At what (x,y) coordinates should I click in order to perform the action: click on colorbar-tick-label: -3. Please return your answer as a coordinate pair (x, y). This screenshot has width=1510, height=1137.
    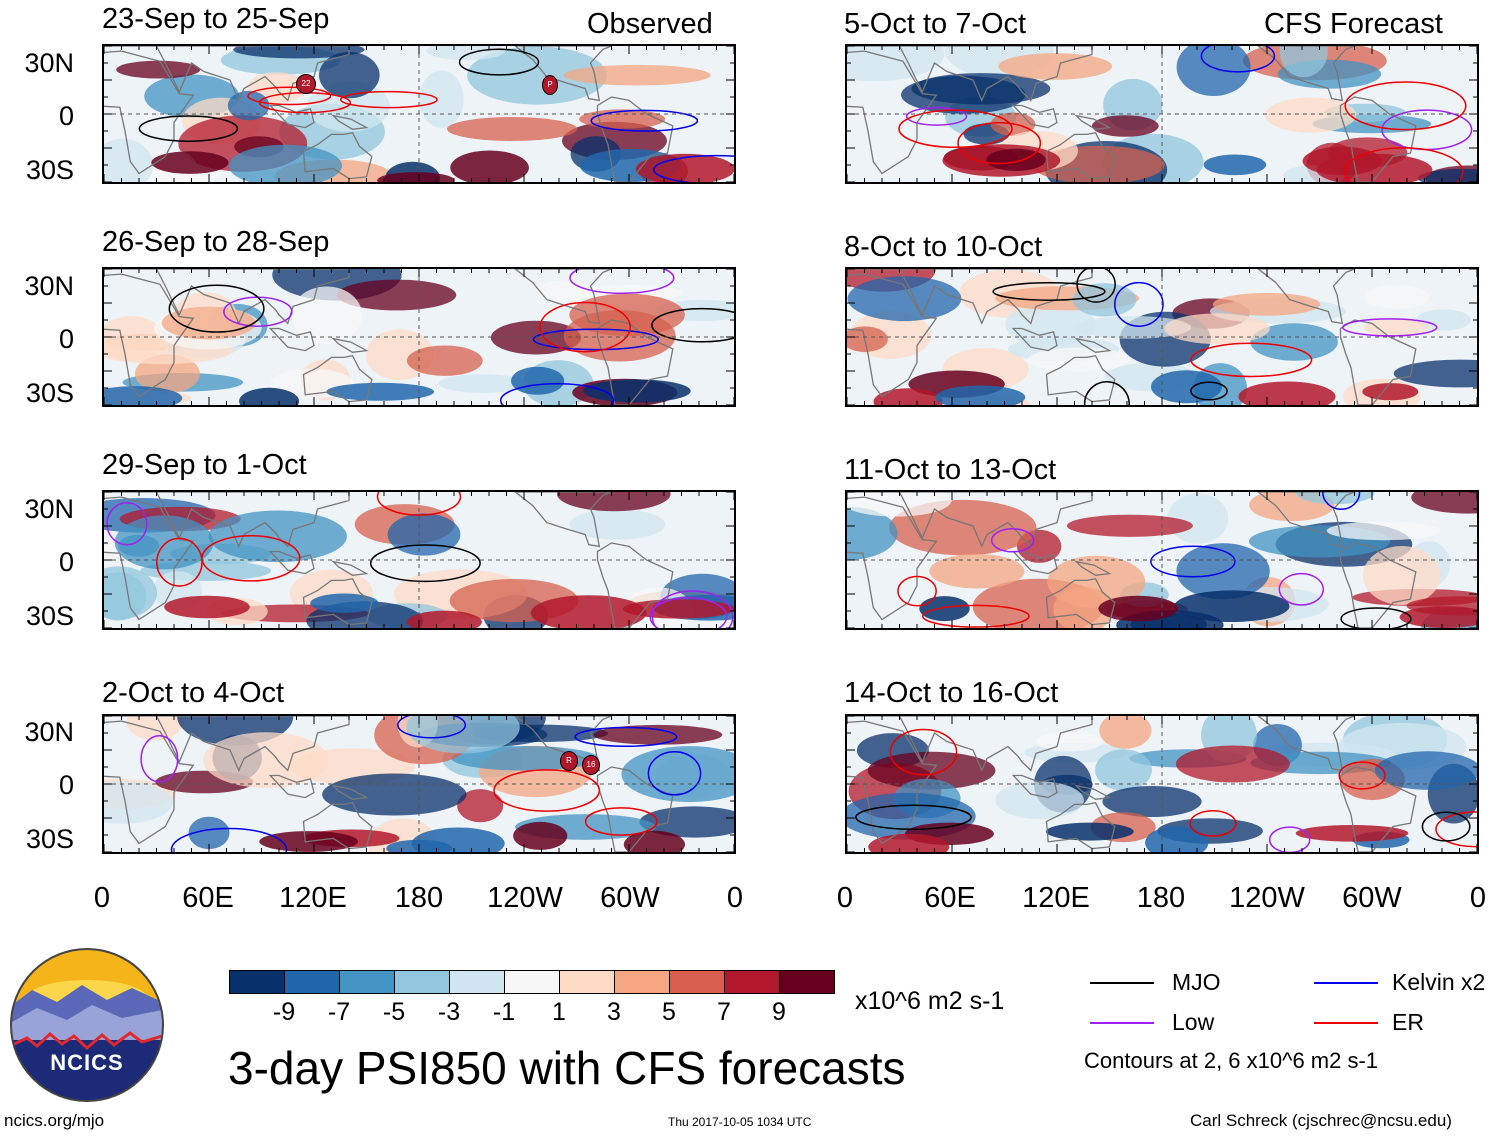
    Looking at the image, I should click on (449, 1012).